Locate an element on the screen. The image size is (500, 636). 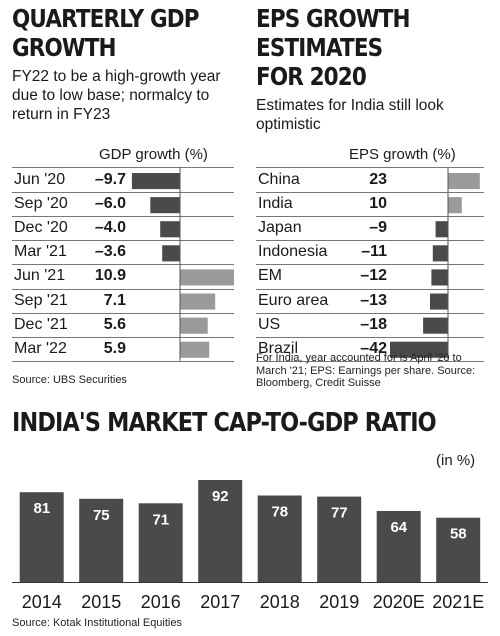
gdp-category-label: Dec '21 is located at coordinates (41, 324).